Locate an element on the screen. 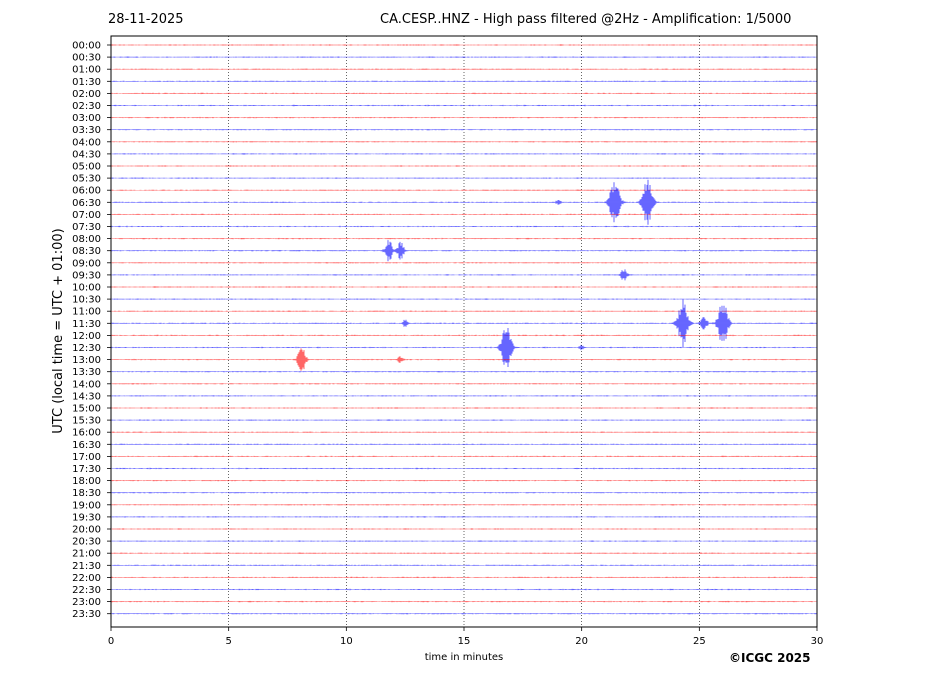  row-label: 01:30 is located at coordinates (86, 82).